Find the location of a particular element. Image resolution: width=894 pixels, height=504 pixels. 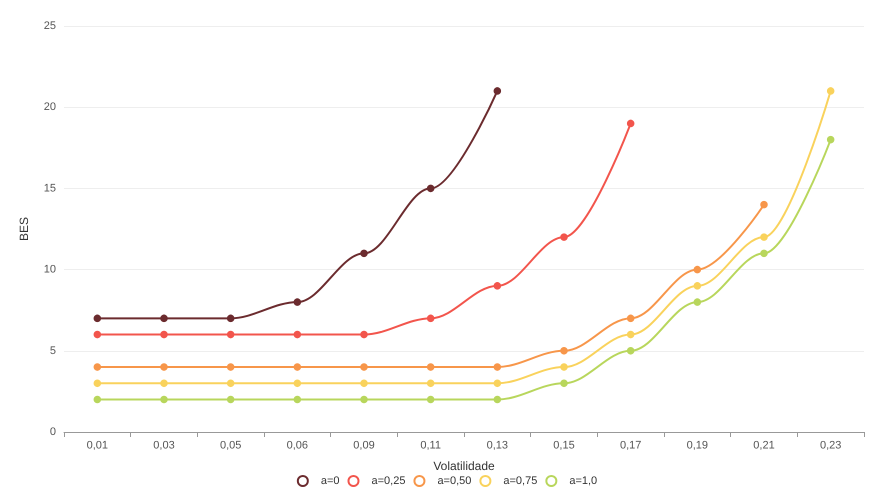

y-tick-label: 25 is located at coordinates (50, 26).